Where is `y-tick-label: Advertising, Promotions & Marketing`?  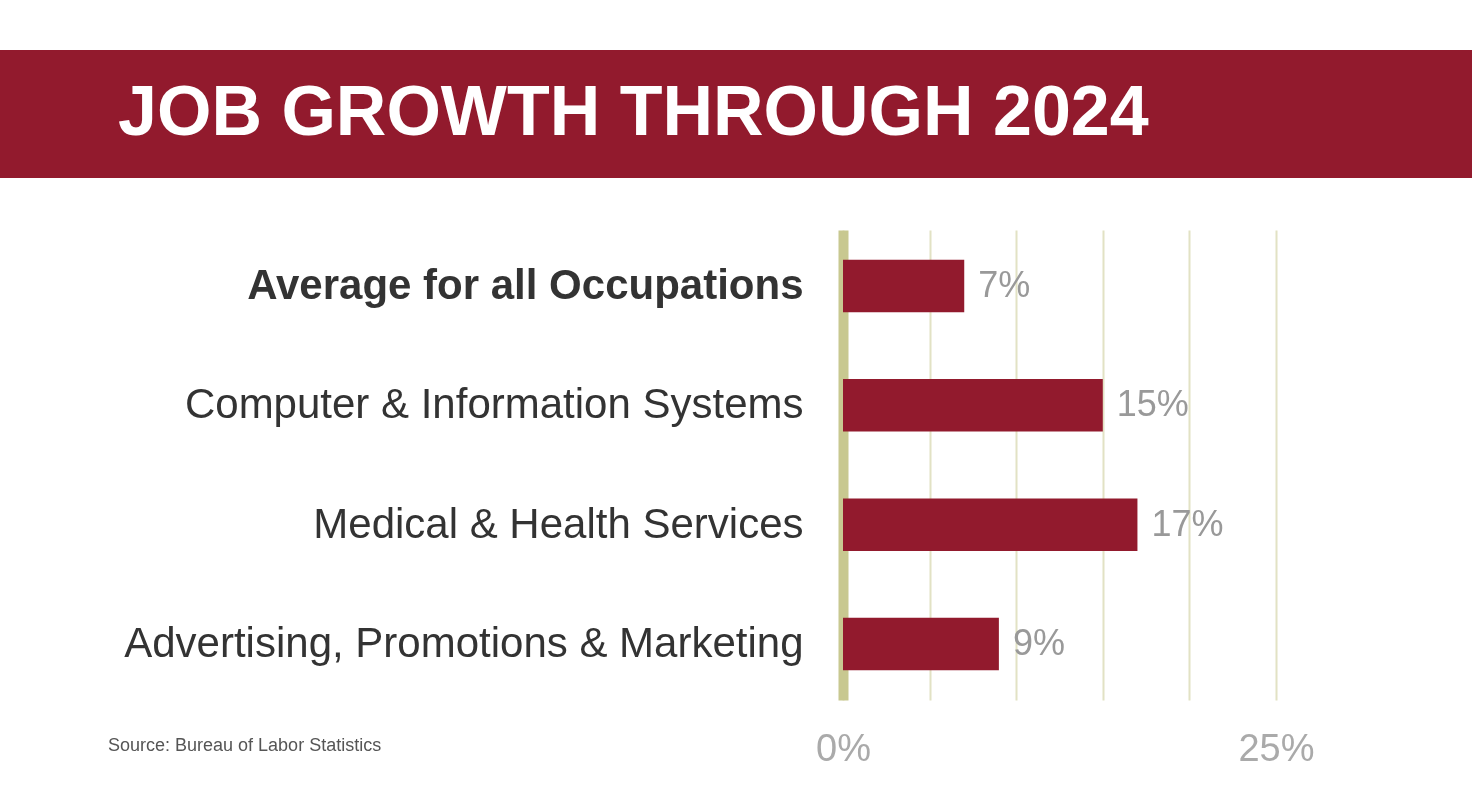
y-tick-label: Advertising, Promotions & Marketing is located at coordinates (464, 642).